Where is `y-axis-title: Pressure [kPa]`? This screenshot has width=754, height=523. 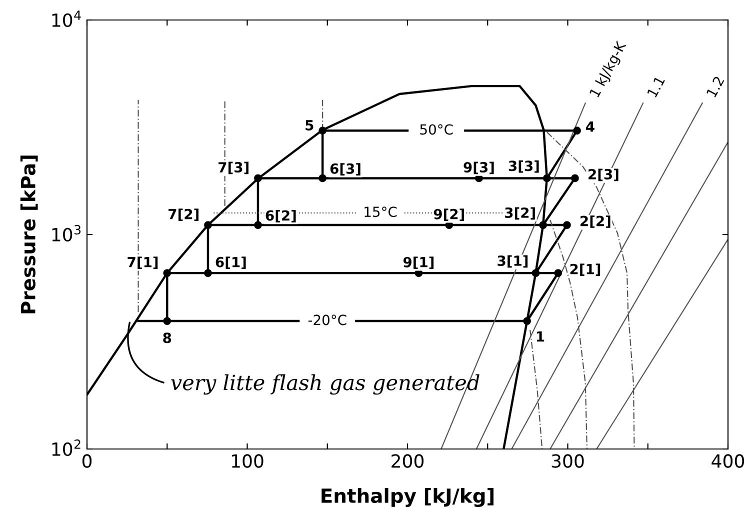
y-axis-title: Pressure [kPa] is located at coordinates (29, 235).